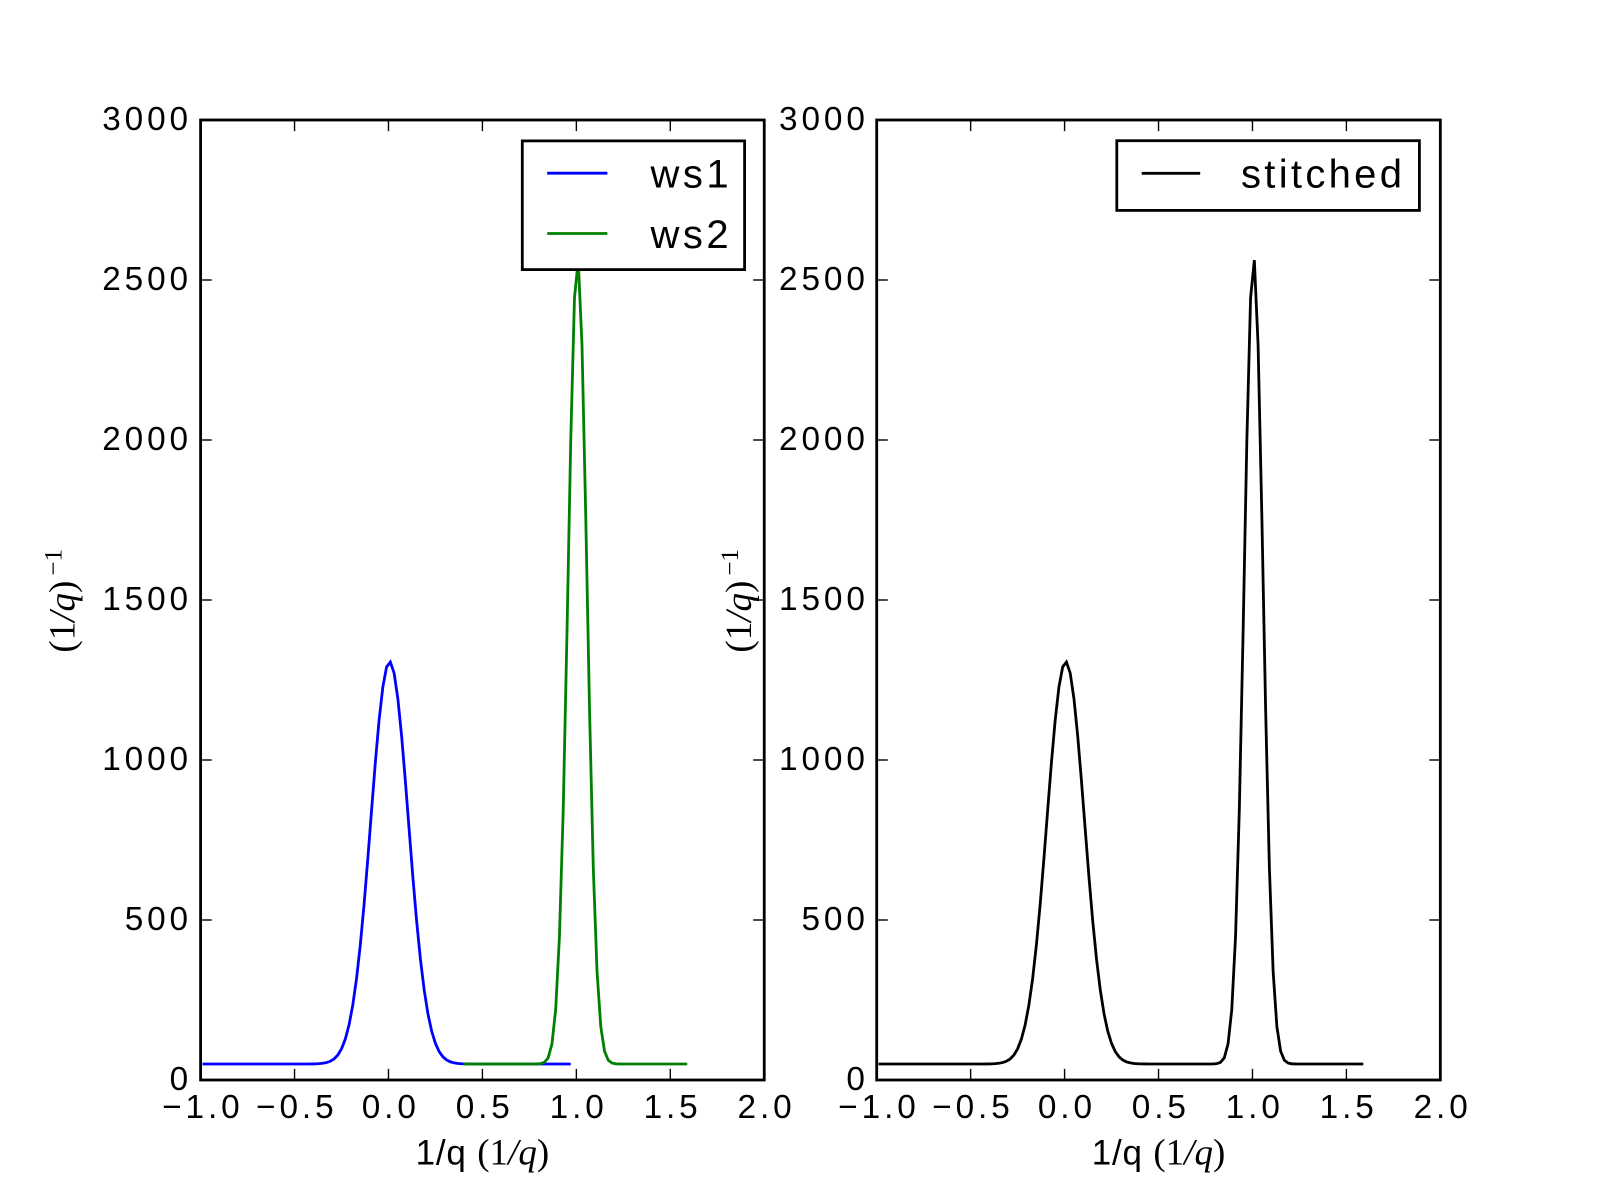 The image size is (1600, 1200). Describe the element at coordinates (1323, 175) in the screenshot. I see `svg-text: stitched` at that location.